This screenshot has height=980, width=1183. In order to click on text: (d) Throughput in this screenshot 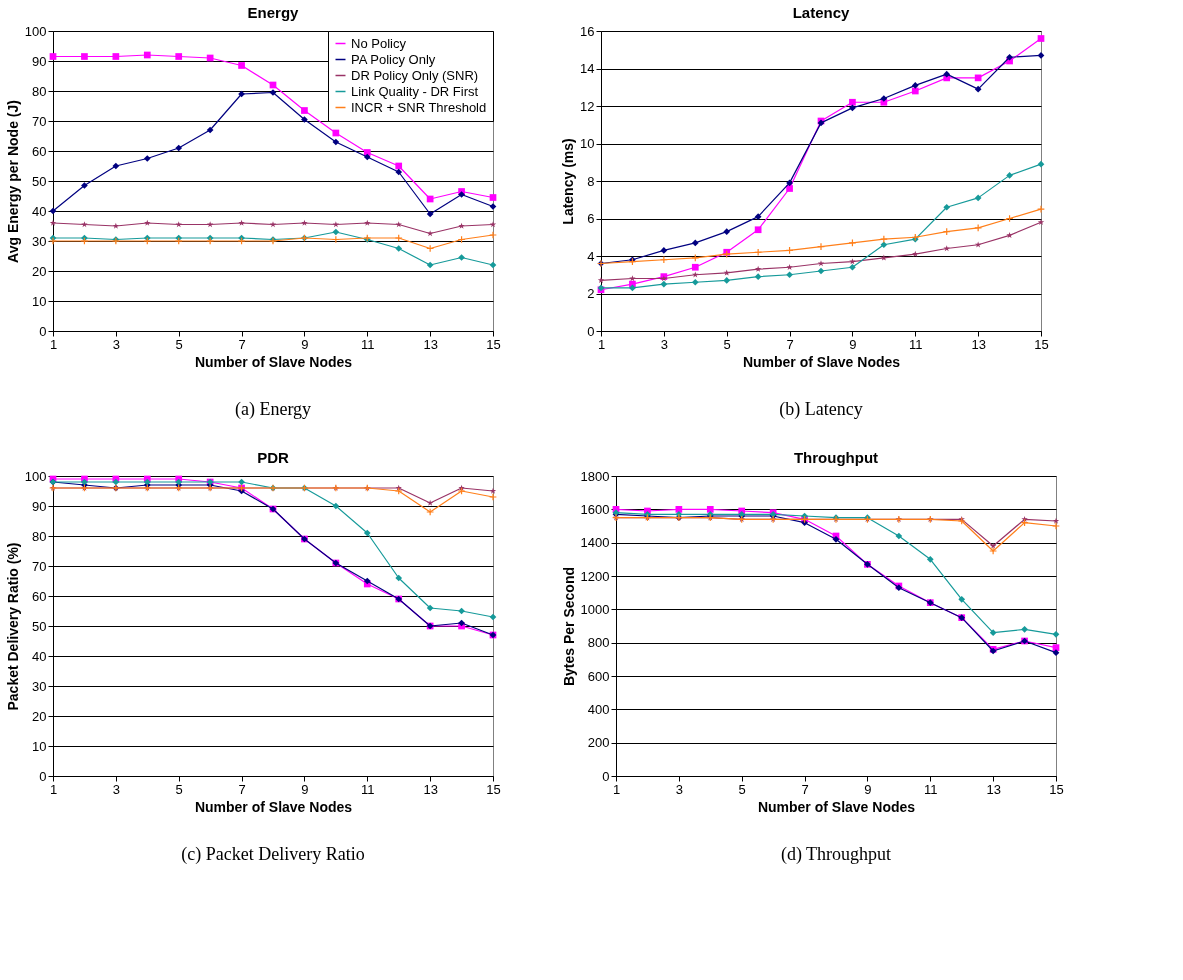, I will do `click(836, 854)`.